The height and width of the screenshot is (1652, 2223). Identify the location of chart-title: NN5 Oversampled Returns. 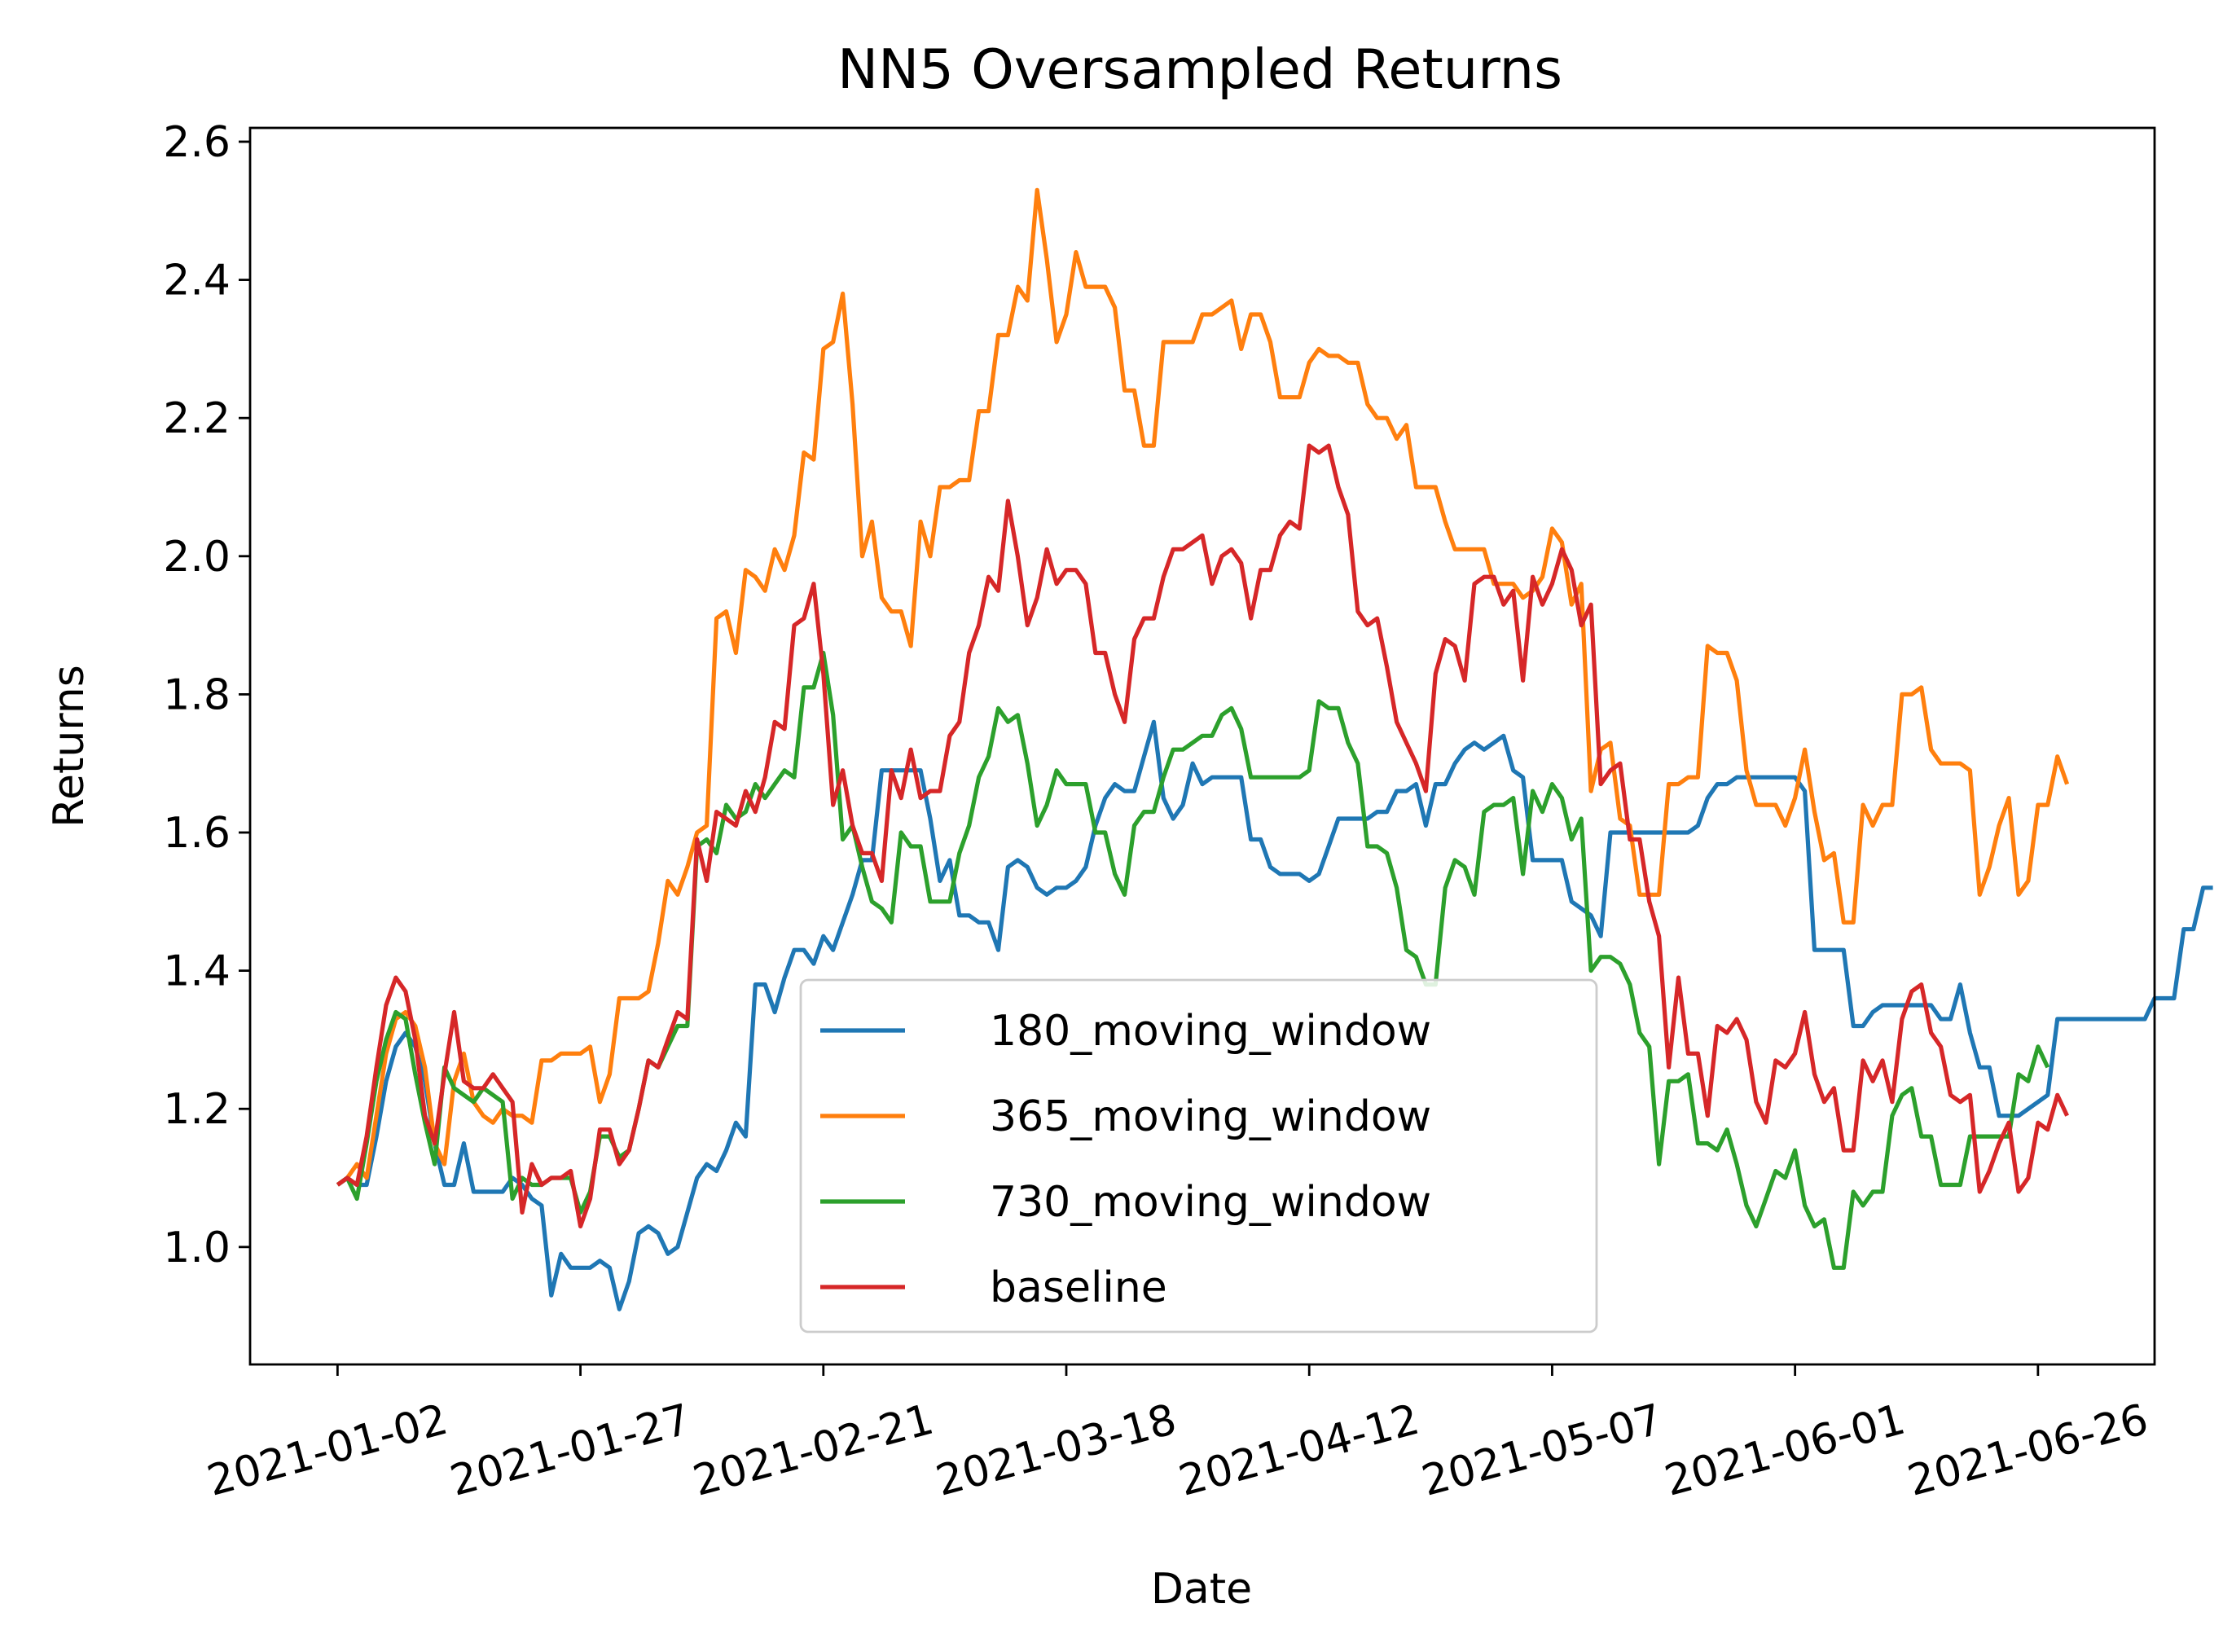
(1199, 69).